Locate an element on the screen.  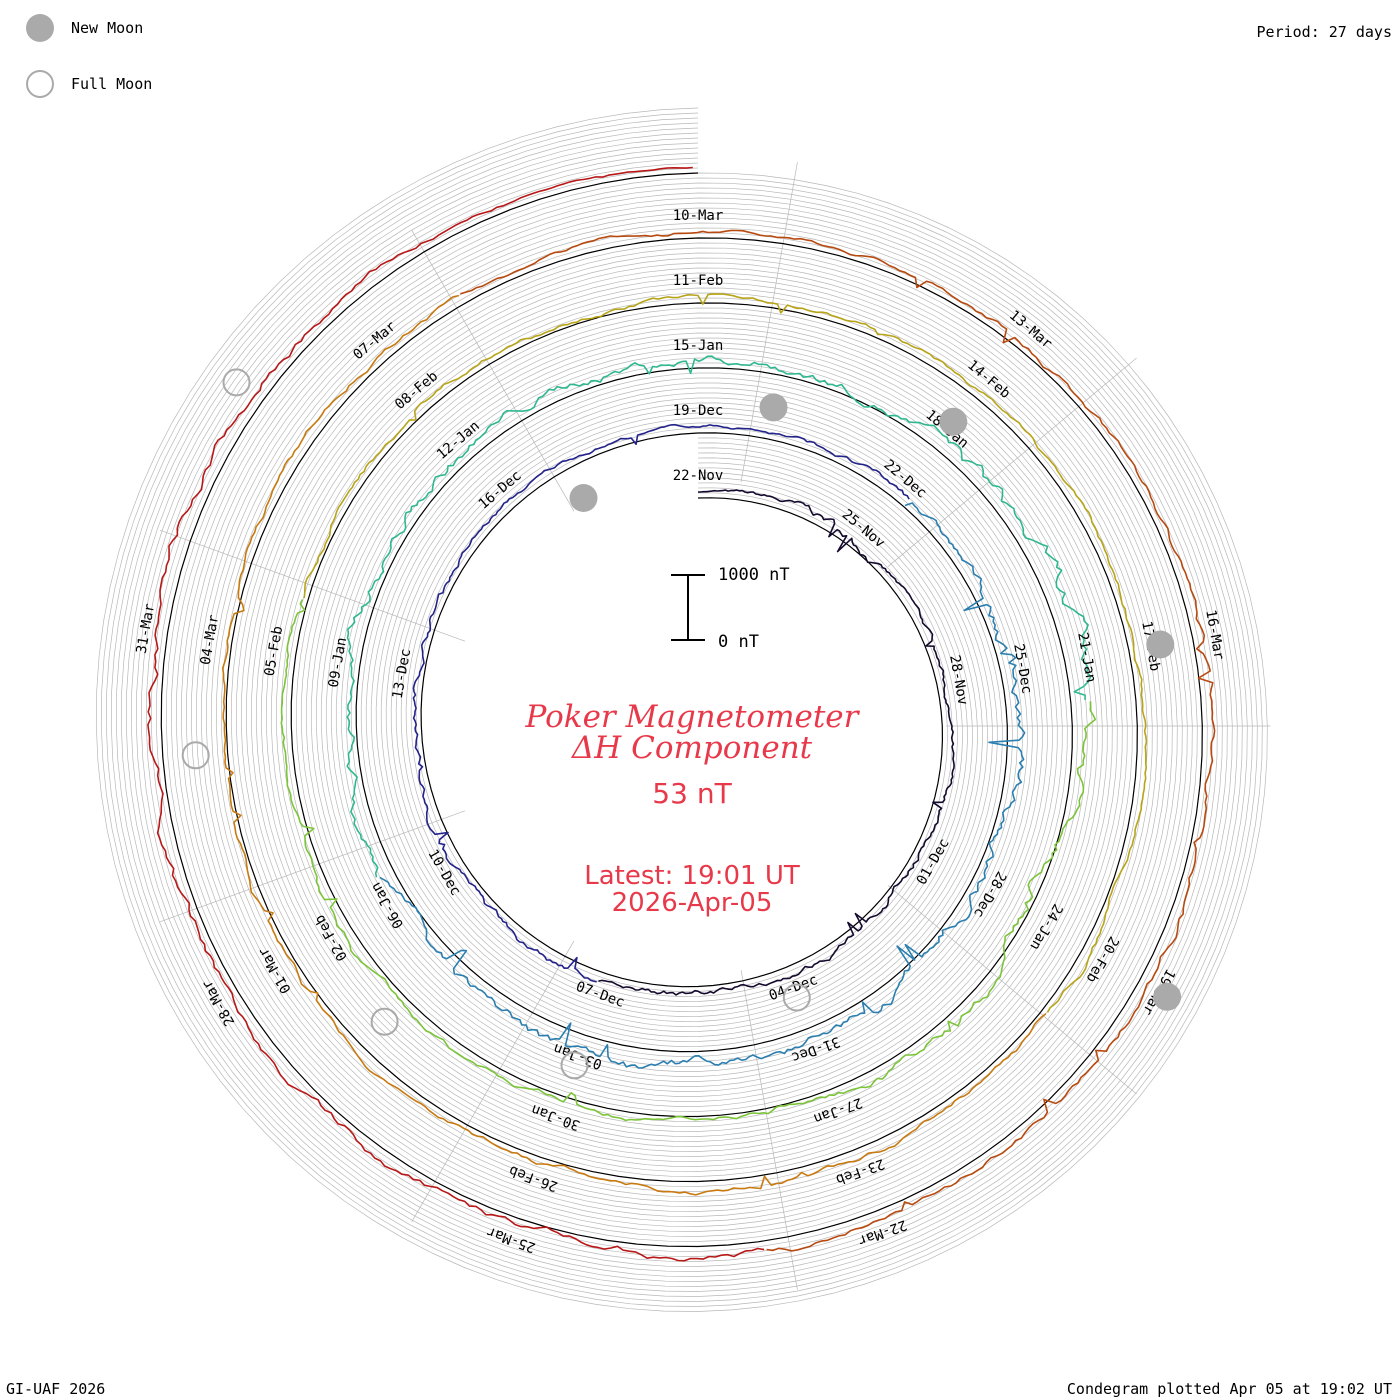
date-label: 19-Dec is located at coordinates (698, 411).